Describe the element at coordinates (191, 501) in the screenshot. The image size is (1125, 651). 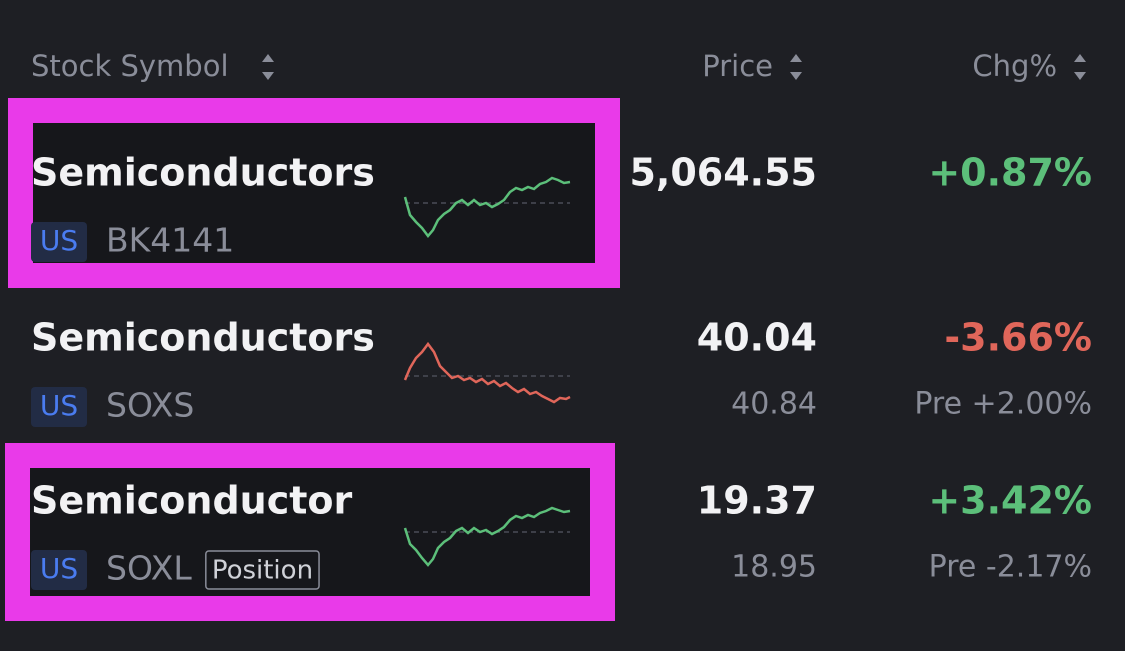
I see `stock-name: Semiconductor` at that location.